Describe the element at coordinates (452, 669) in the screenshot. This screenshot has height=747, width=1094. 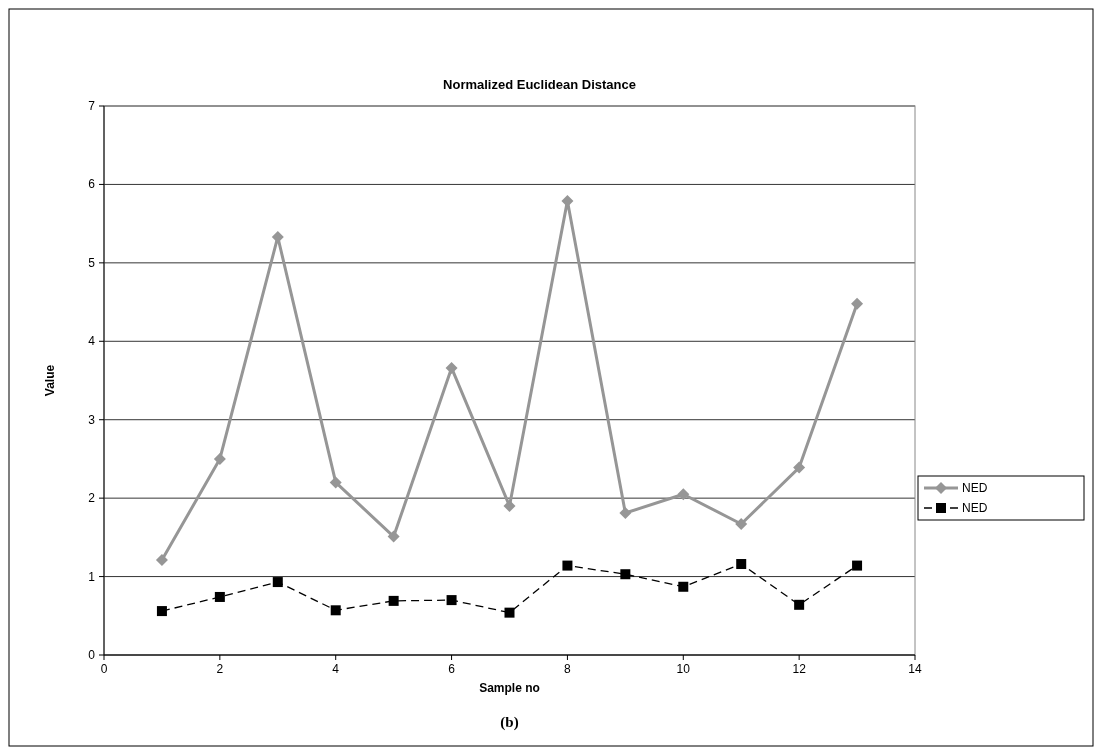
I see `x-tick-label: 6` at that location.